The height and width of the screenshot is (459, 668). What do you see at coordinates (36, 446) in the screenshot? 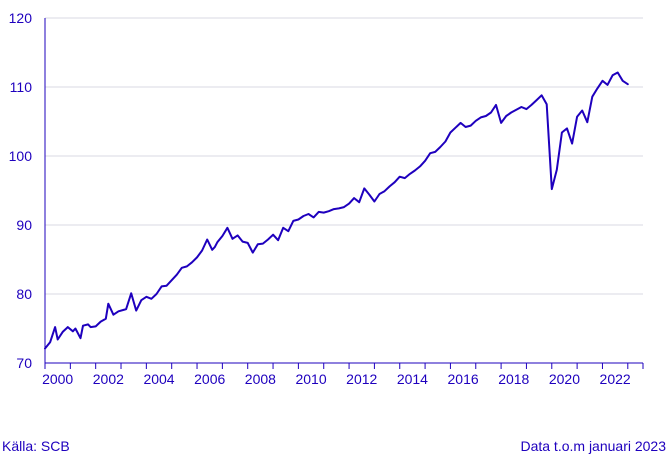
I see `source-note: Källa: SCB` at bounding box center [36, 446].